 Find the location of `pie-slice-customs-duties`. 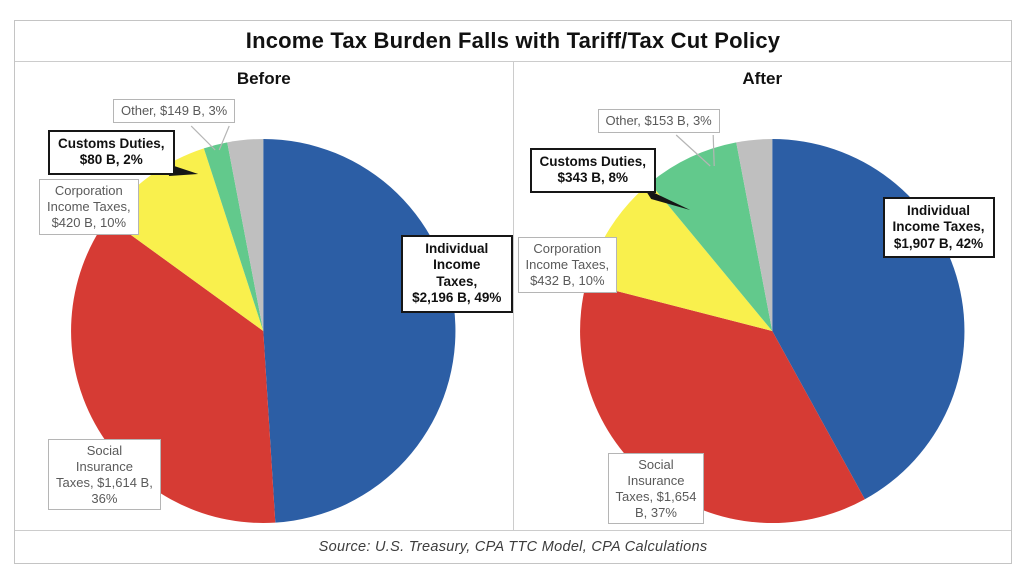

pie-slice-customs-duties is located at coordinates (233, 236).